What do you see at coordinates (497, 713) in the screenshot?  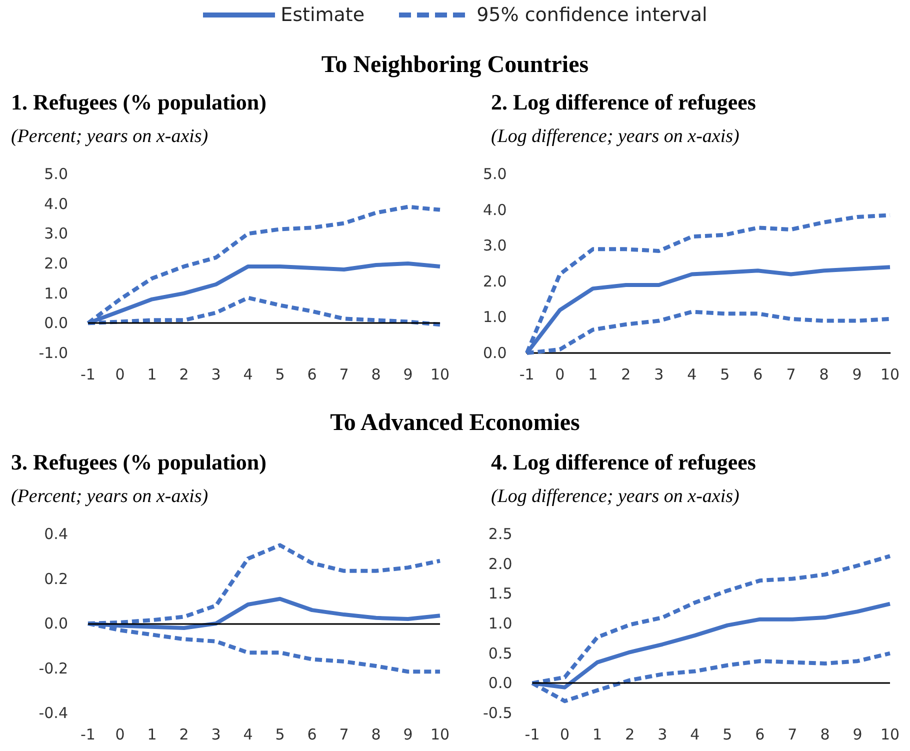 I see `y-tick-label: -0.5` at bounding box center [497, 713].